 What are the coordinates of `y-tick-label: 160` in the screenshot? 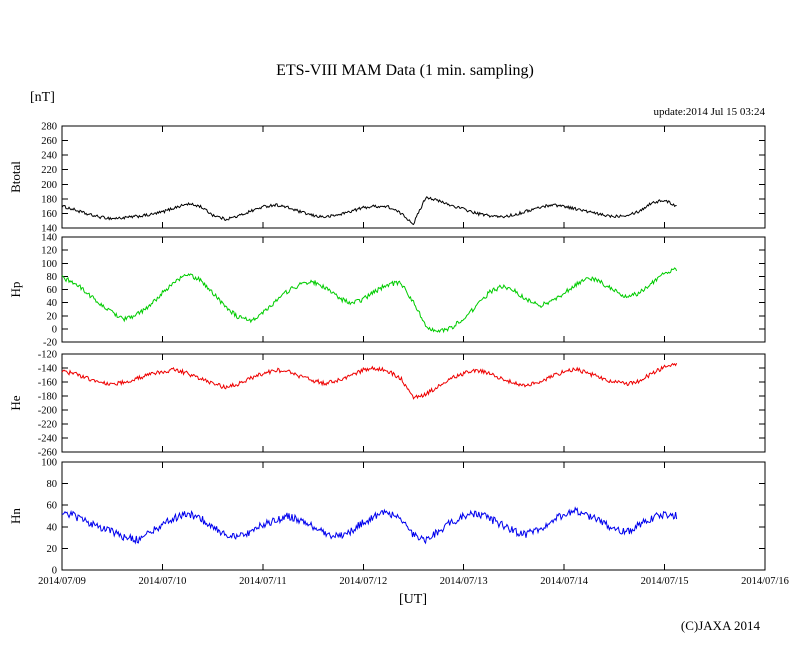 It's located at (49, 214).